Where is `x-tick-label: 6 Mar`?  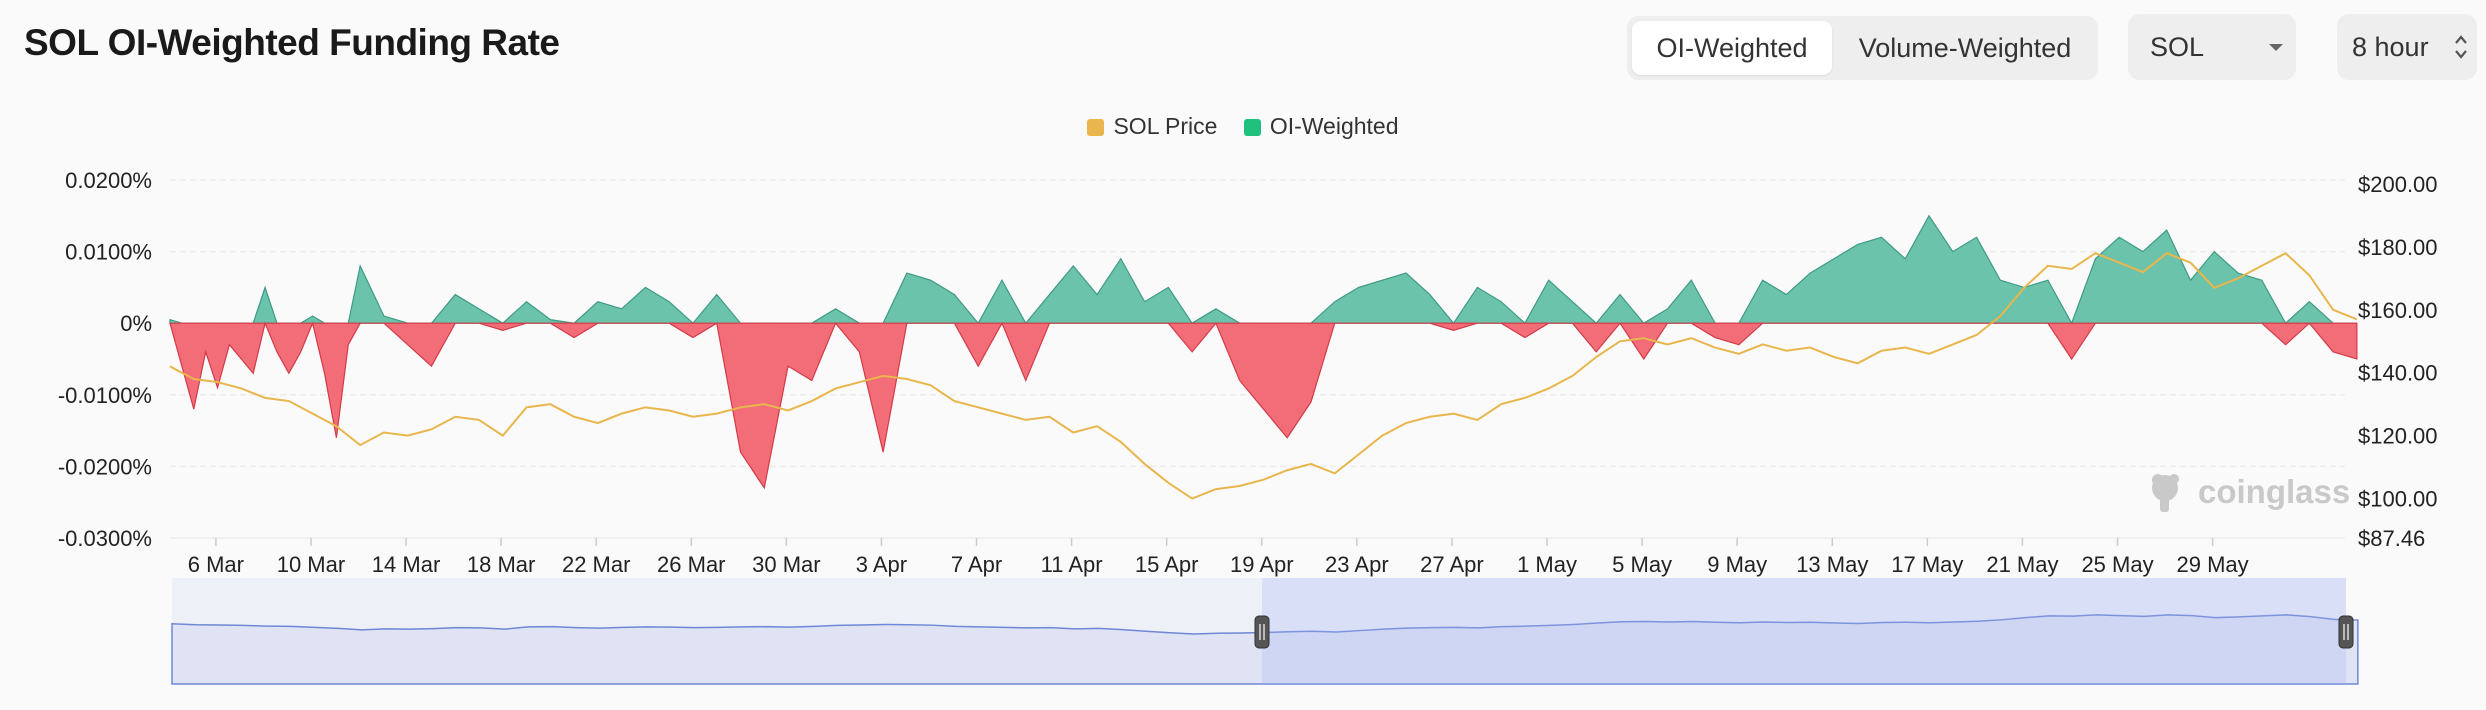 x-tick-label: 6 Mar is located at coordinates (216, 564).